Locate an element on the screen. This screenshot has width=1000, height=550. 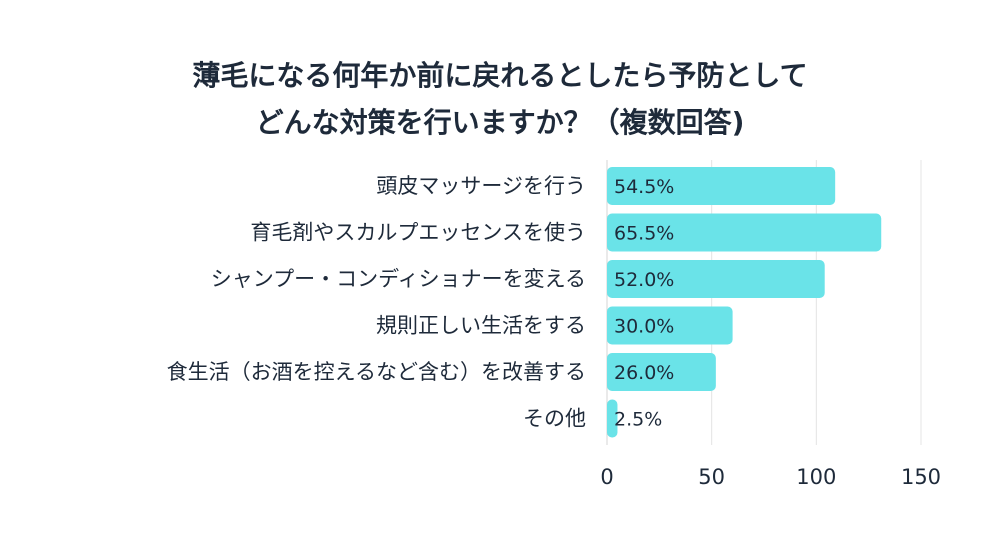
category-label-5: その他 is located at coordinates (554, 419).